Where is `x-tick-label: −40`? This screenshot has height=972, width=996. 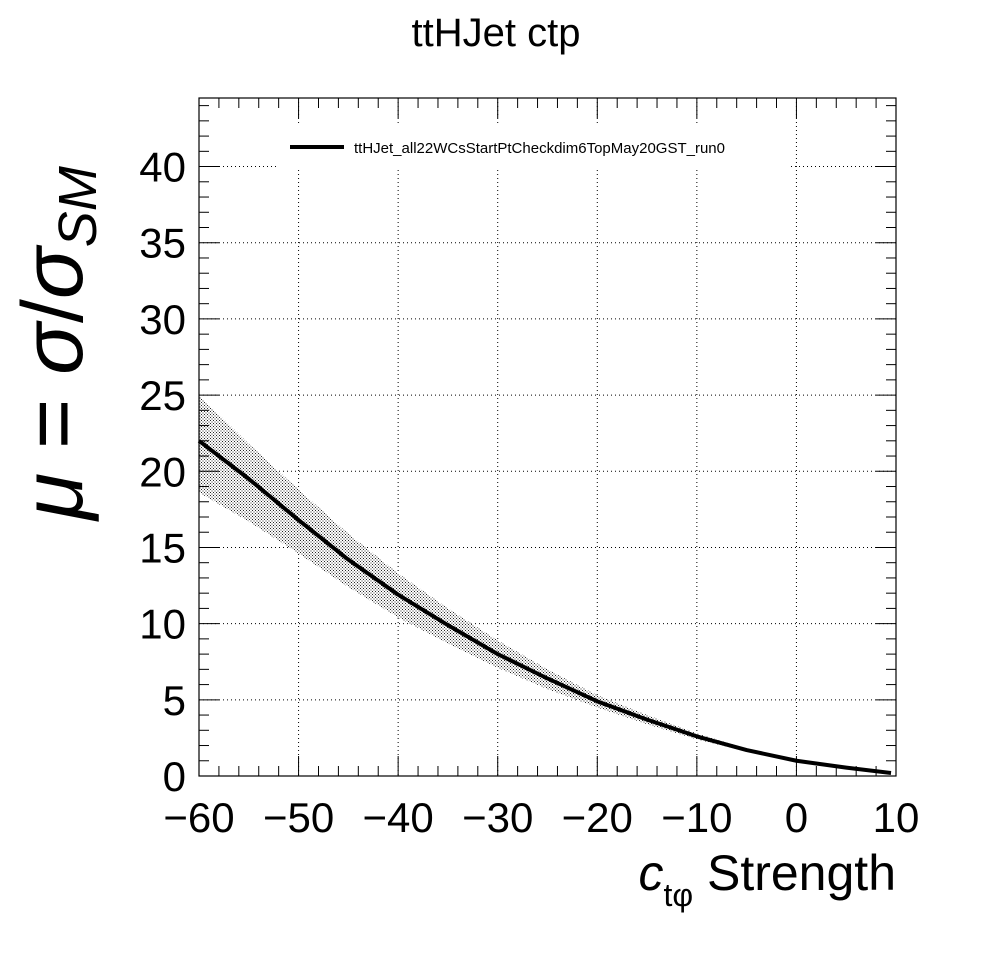 x-tick-label: −40 is located at coordinates (398, 817).